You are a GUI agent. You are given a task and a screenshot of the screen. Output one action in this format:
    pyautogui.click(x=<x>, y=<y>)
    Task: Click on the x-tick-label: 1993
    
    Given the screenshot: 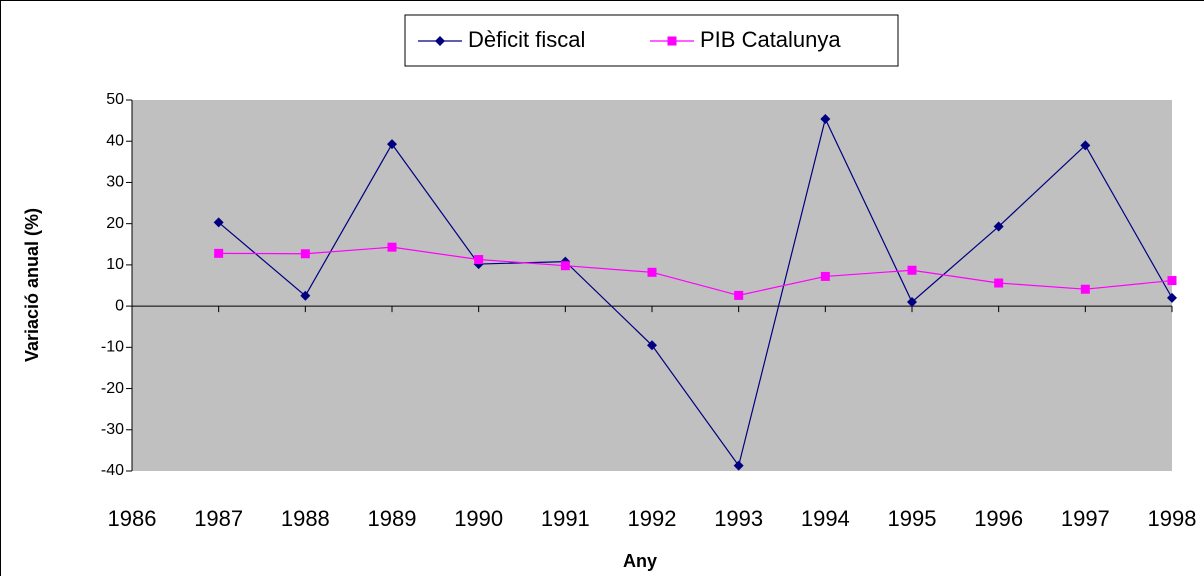 What is the action you would take?
    pyautogui.click(x=738, y=518)
    